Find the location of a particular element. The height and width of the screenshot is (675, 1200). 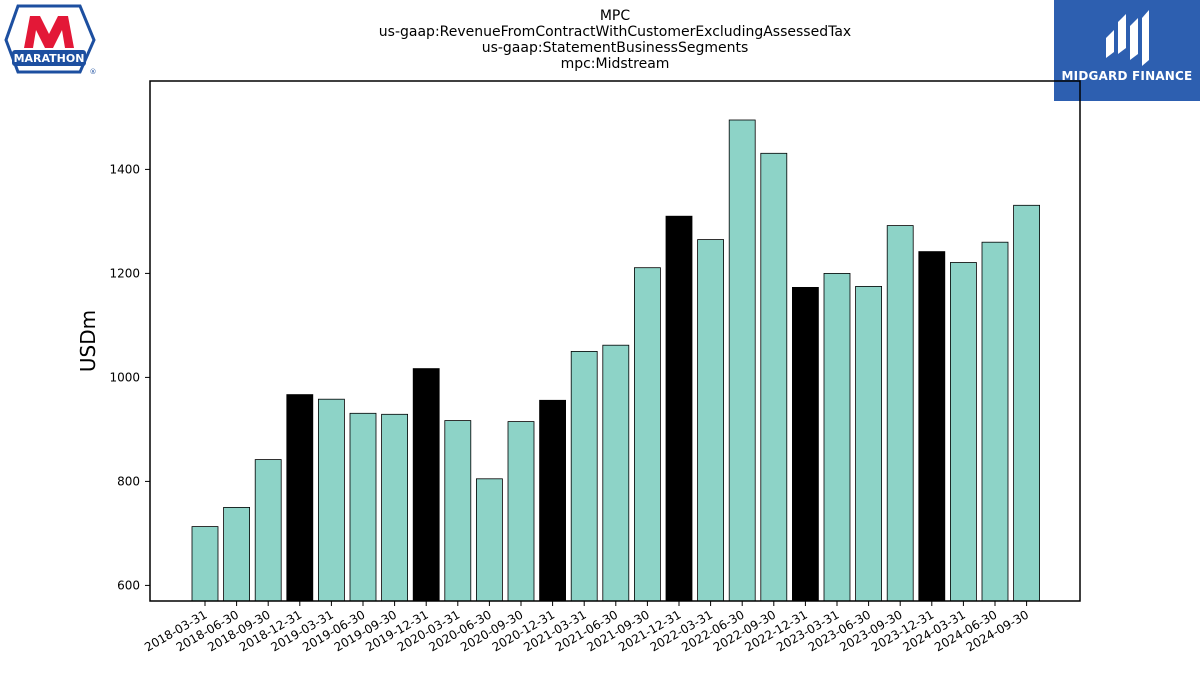

chart-title-line: us-gaap:StatementBusinessSegments is located at coordinates (615, 48).